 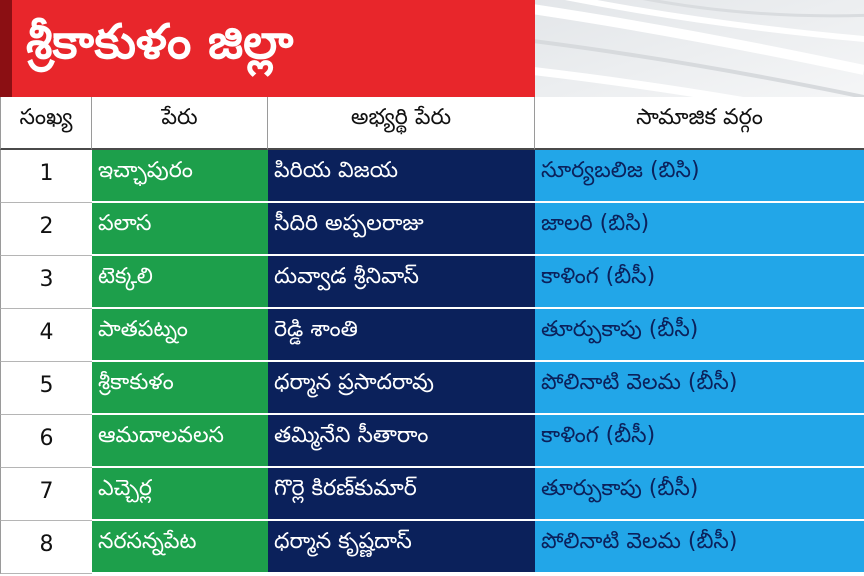 What do you see at coordinates (46, 229) in the screenshot?
I see `cell-serial-number: 2` at bounding box center [46, 229].